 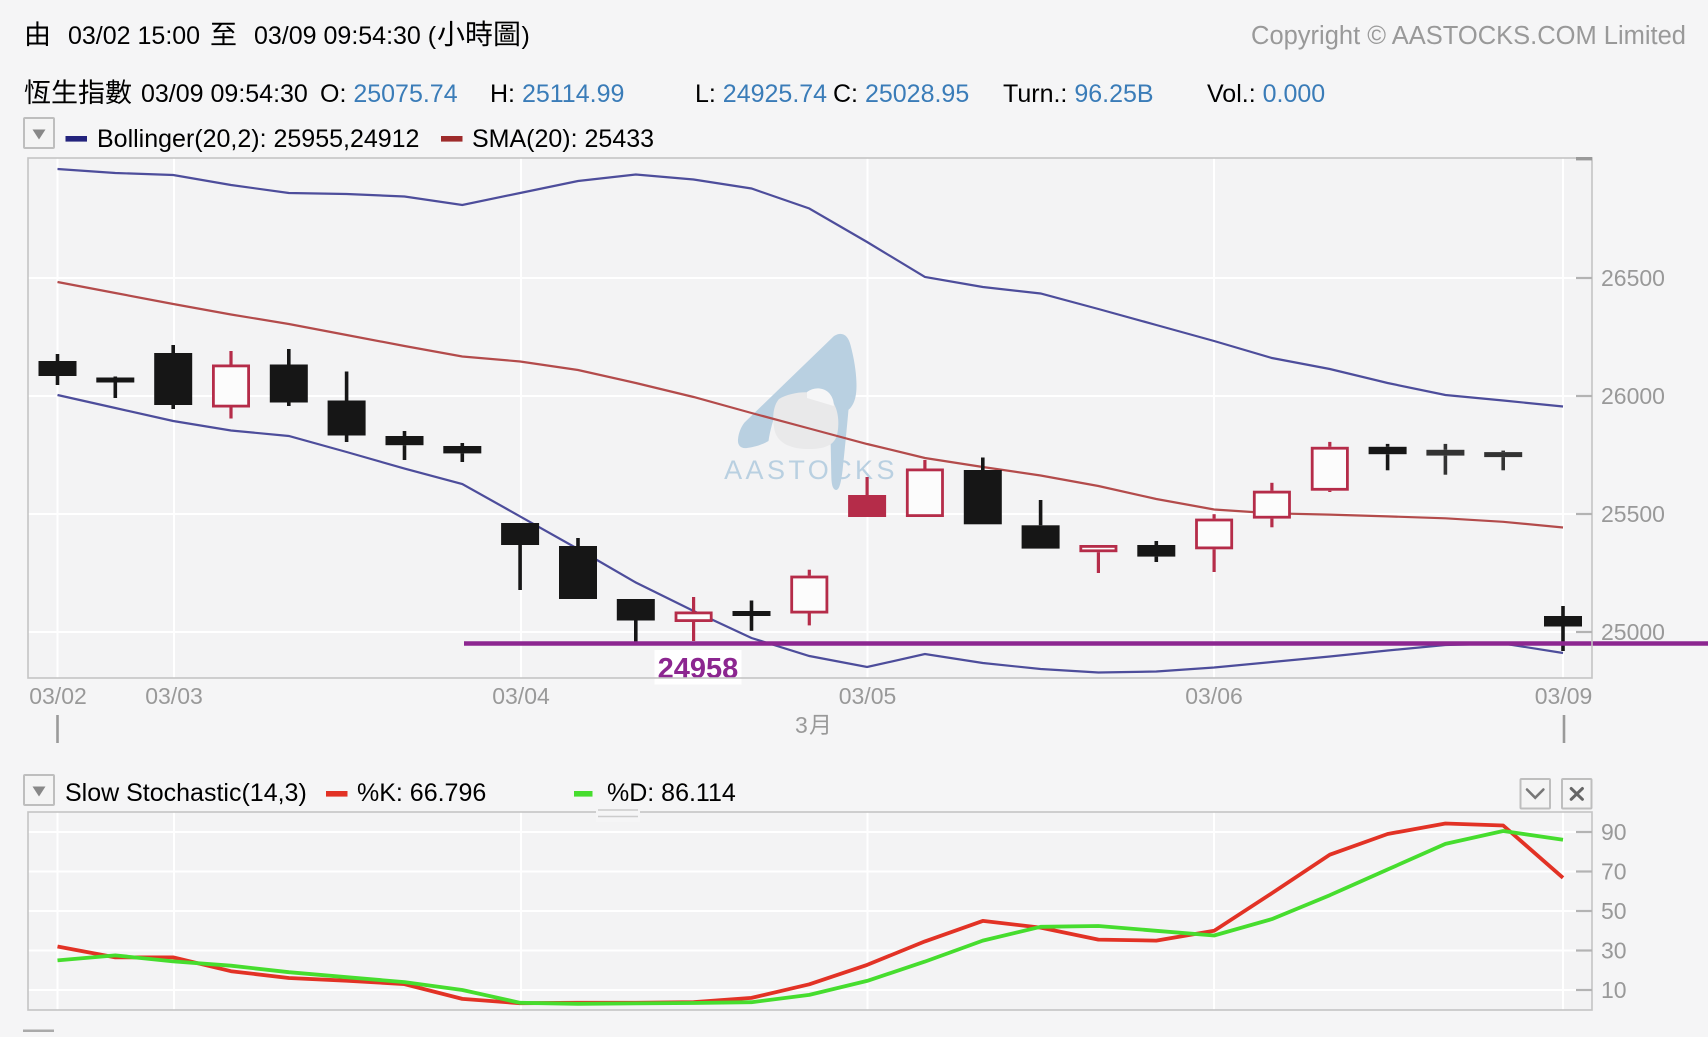 I want to click on svg-text: %D: 86.114, so click(x=671, y=793).